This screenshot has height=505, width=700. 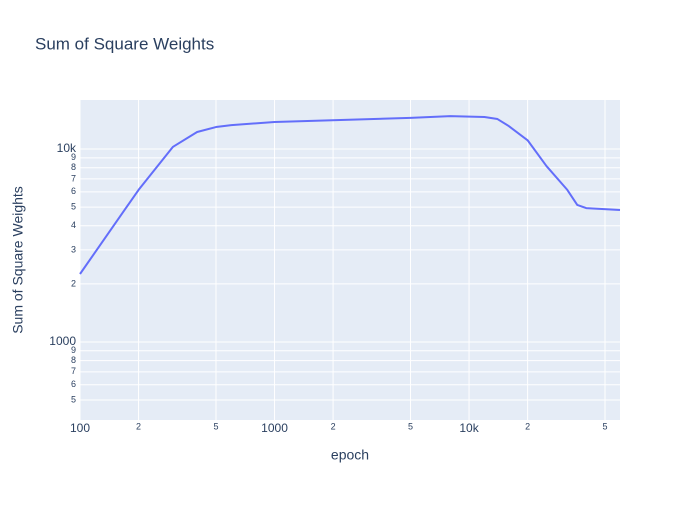 What do you see at coordinates (73, 225) in the screenshot?
I see `y-tick-label: 4` at bounding box center [73, 225].